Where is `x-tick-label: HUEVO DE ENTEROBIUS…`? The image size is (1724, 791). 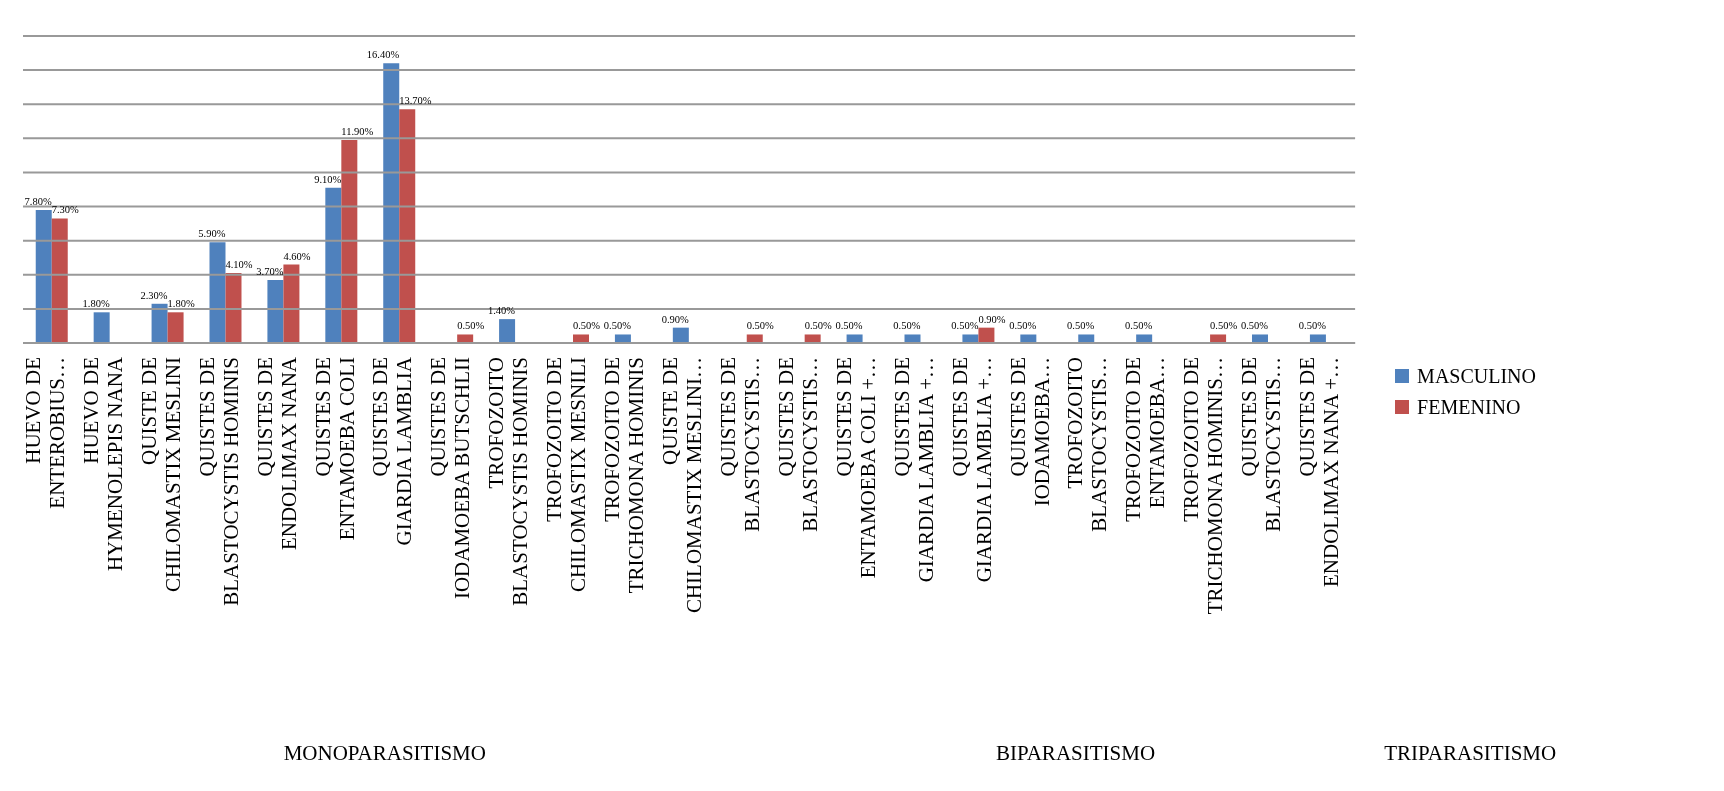 x-tick-label: HUEVO DE ENTEROBIUS… is located at coordinates (44, 433).